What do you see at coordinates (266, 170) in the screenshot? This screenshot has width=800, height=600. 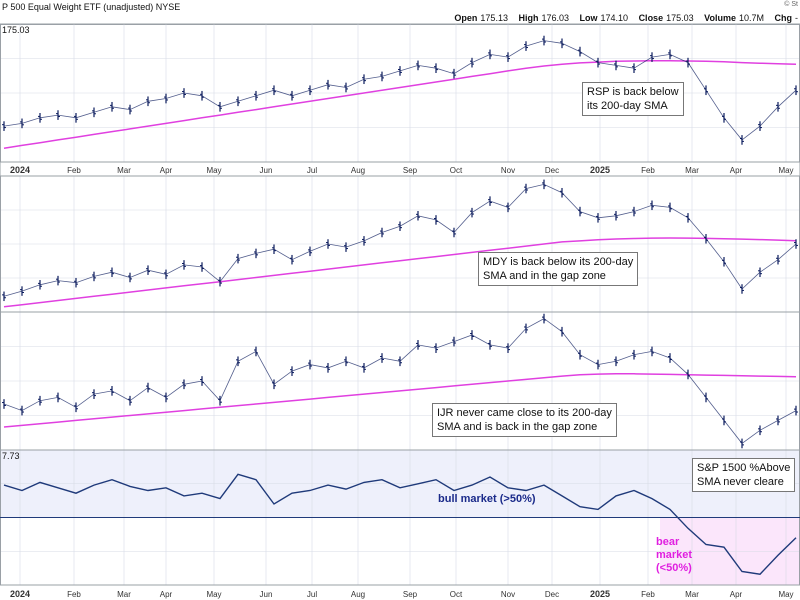 I see `x-tick-label-top: Jun` at bounding box center [266, 170].